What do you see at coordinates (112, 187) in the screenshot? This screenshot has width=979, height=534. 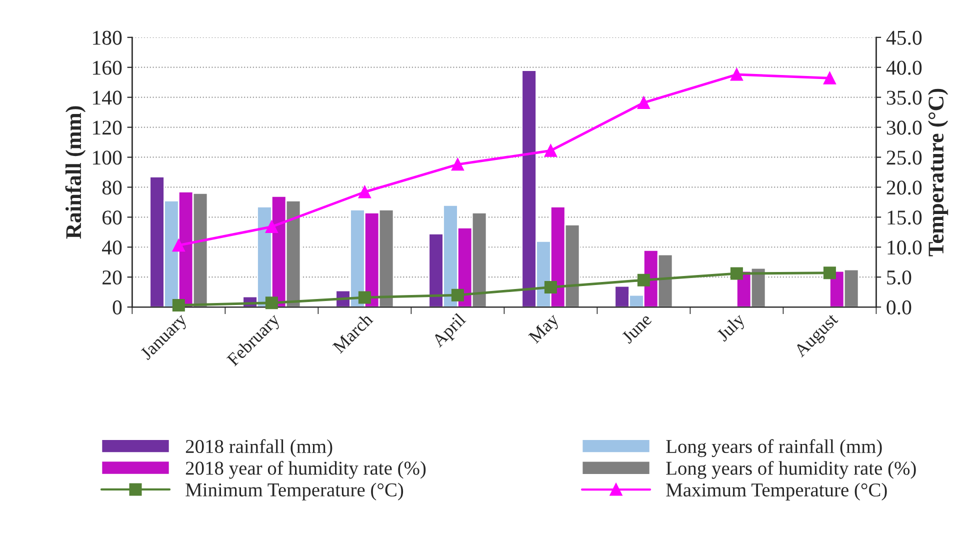 I see `y-tick-label: 80` at bounding box center [112, 187].